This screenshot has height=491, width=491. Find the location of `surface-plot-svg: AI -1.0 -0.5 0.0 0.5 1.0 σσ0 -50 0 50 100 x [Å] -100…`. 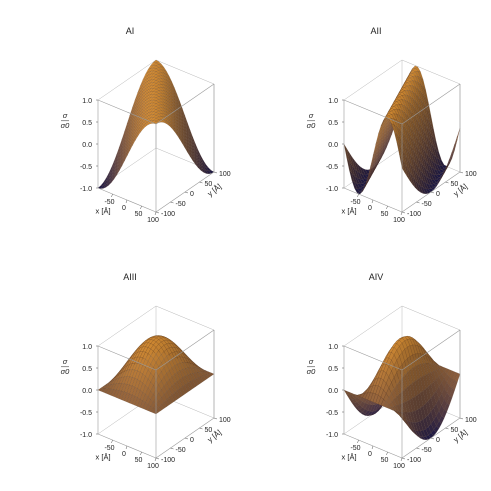

surface-plot-svg: AI -1.0 -0.5 0.0 0.5 1.0 σσ0 -50 0 50 100 x [Å] -100… is located at coordinates (146, 125).